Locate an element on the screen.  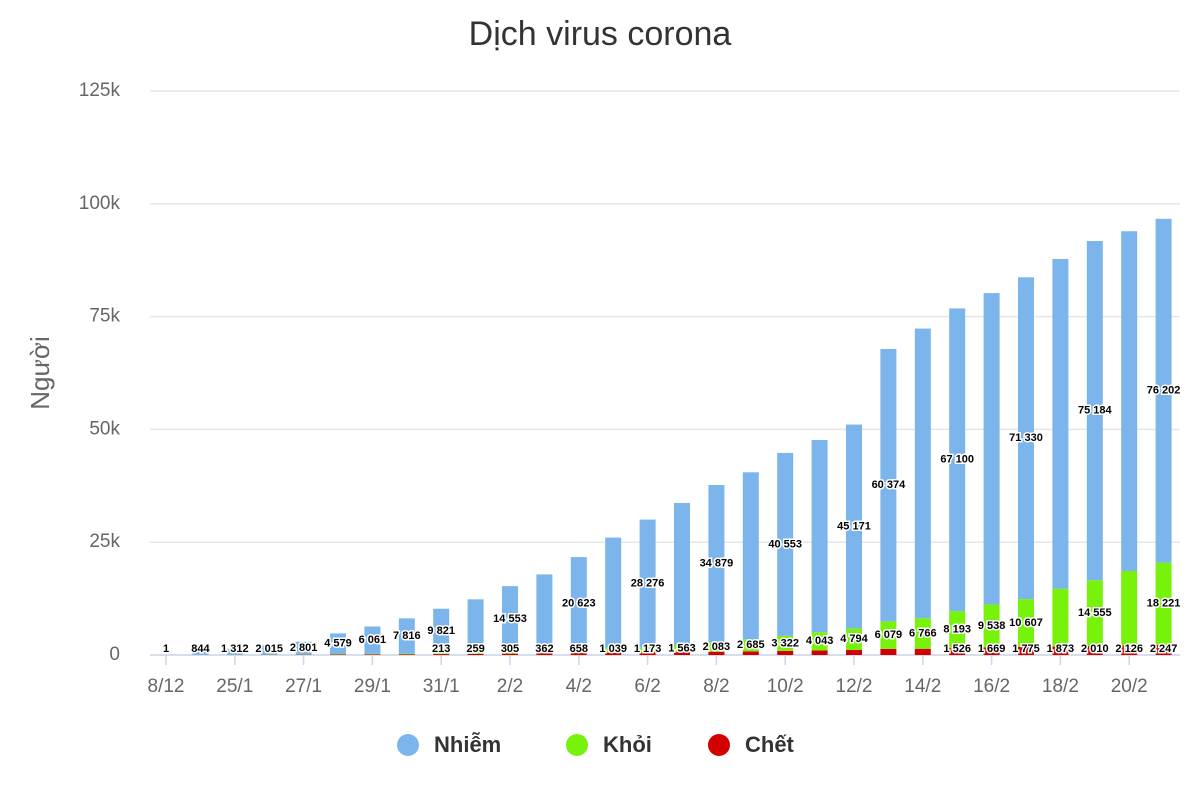
y-tick-label: 0 is located at coordinates (114, 654).